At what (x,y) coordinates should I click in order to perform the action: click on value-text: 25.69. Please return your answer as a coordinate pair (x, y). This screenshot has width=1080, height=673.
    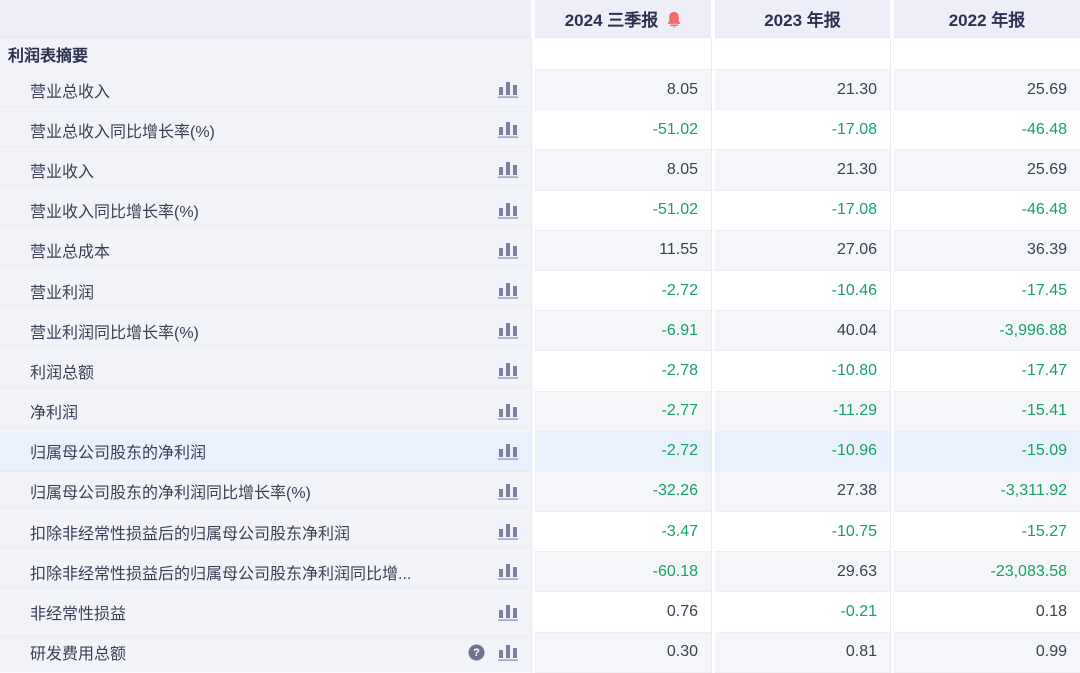
    Looking at the image, I should click on (1046, 169).